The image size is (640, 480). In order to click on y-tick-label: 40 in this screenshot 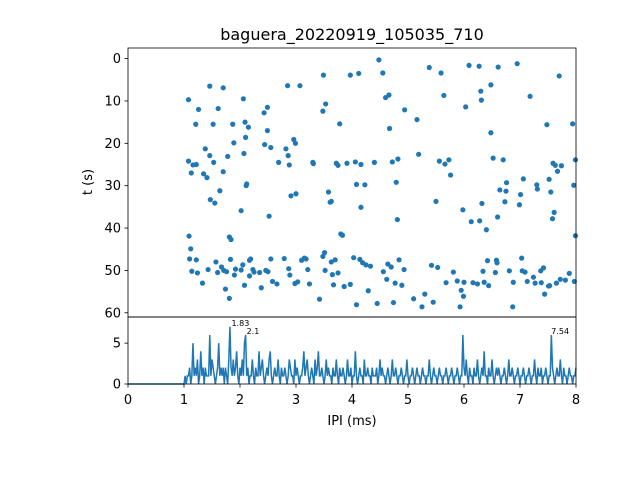, I will do `click(112, 229)`.